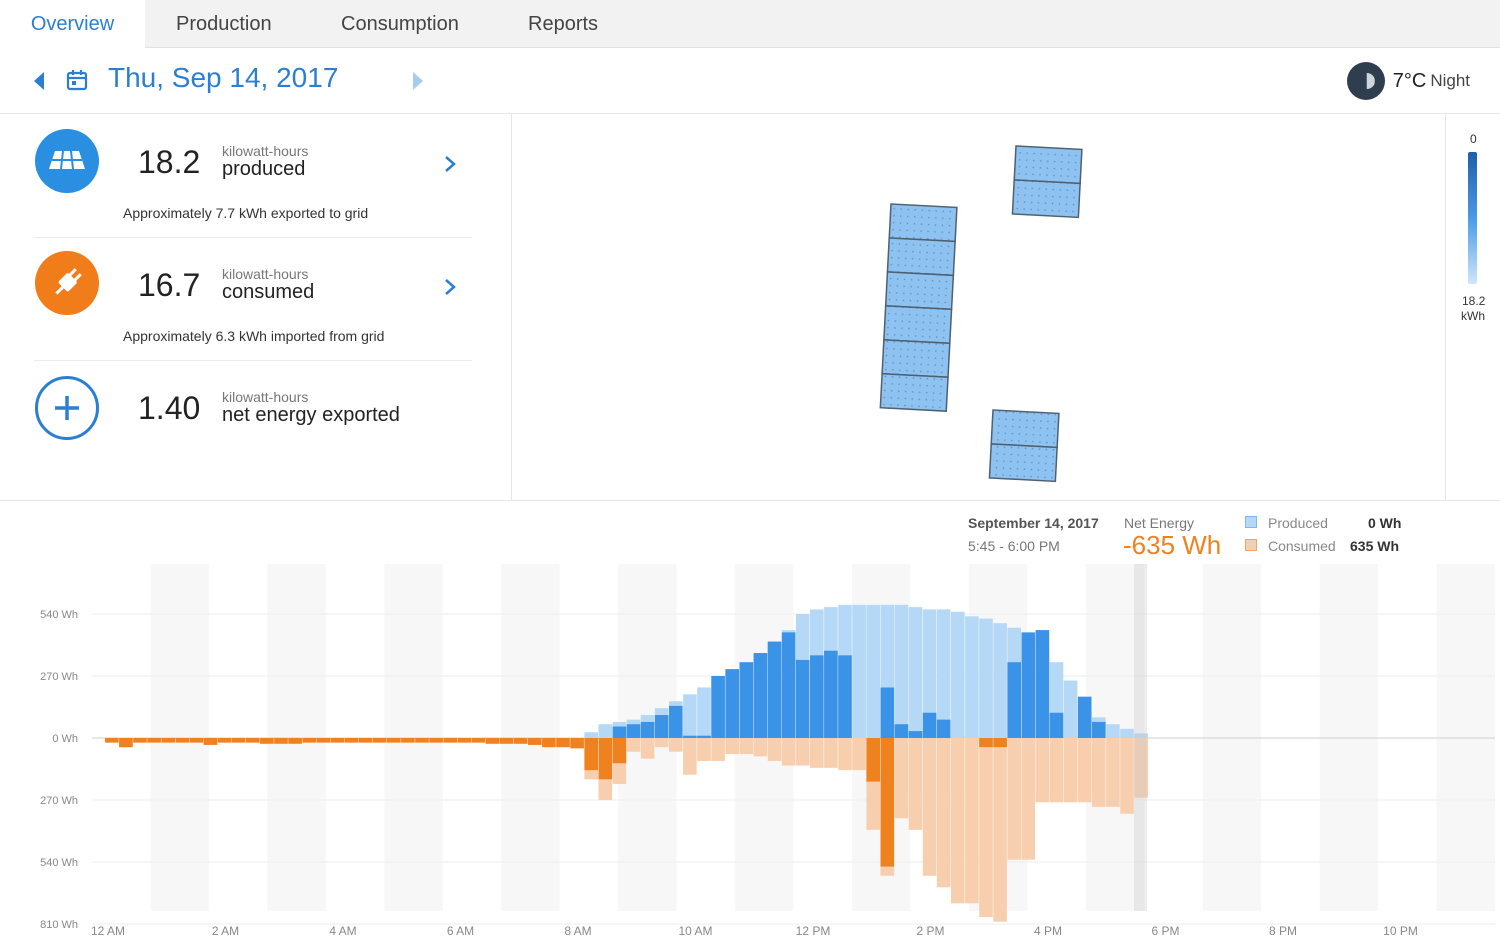 This screenshot has width=1500, height=947. Describe the element at coordinates (750, 81) in the screenshot. I see `date-bar: Thu, Sep 14, 2017 7°C Night` at that location.